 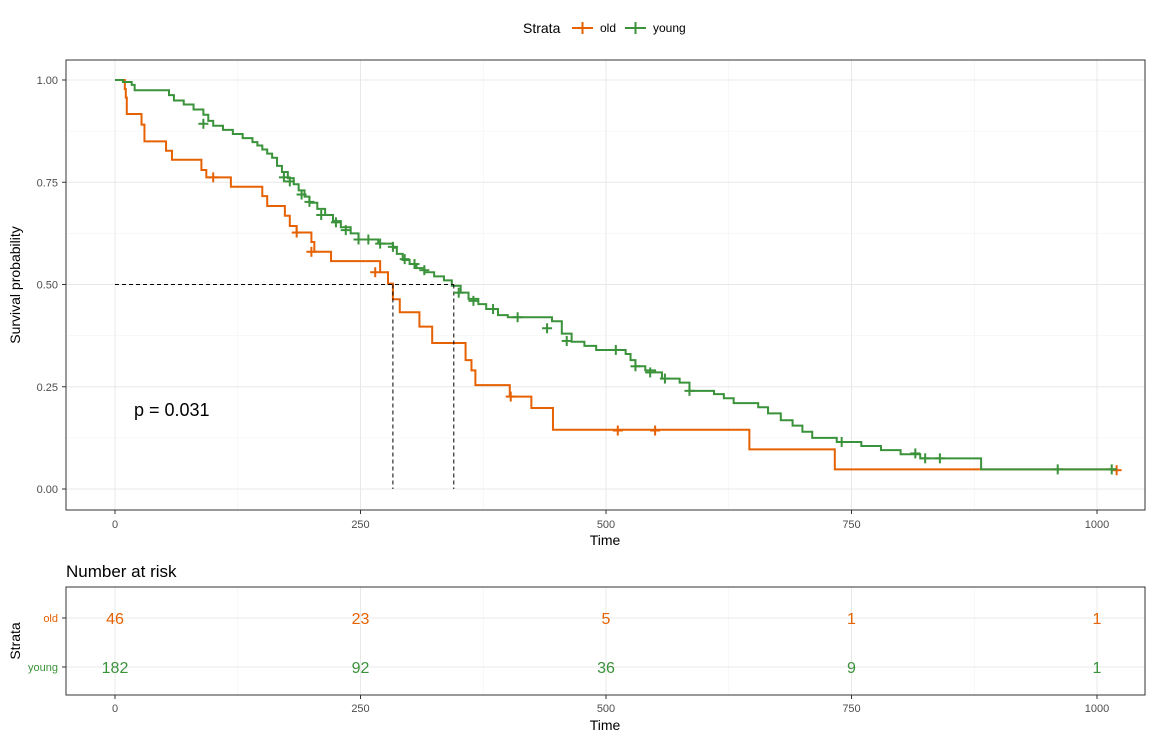 What do you see at coordinates (606, 619) in the screenshot?
I see `risk-cell-old: 5` at bounding box center [606, 619].